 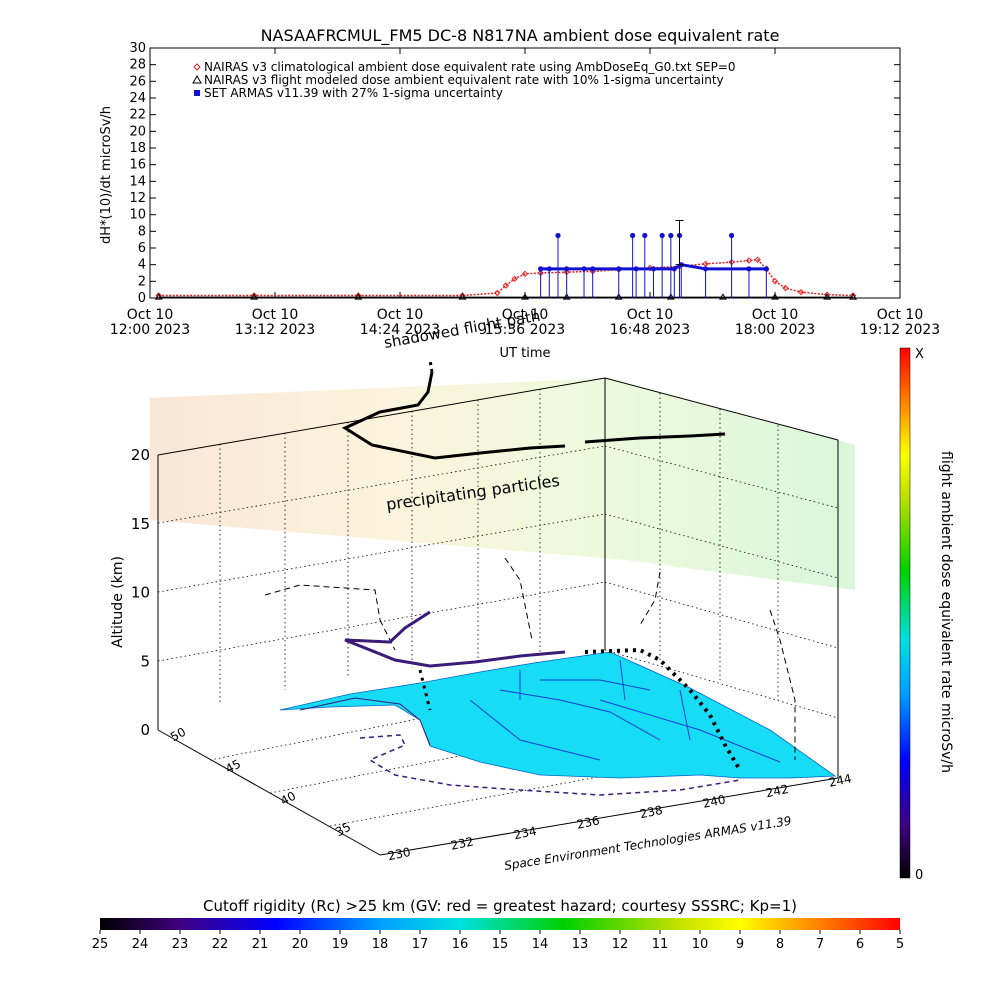 I want to click on latitude-tick-label: 45, so click(x=233, y=767).